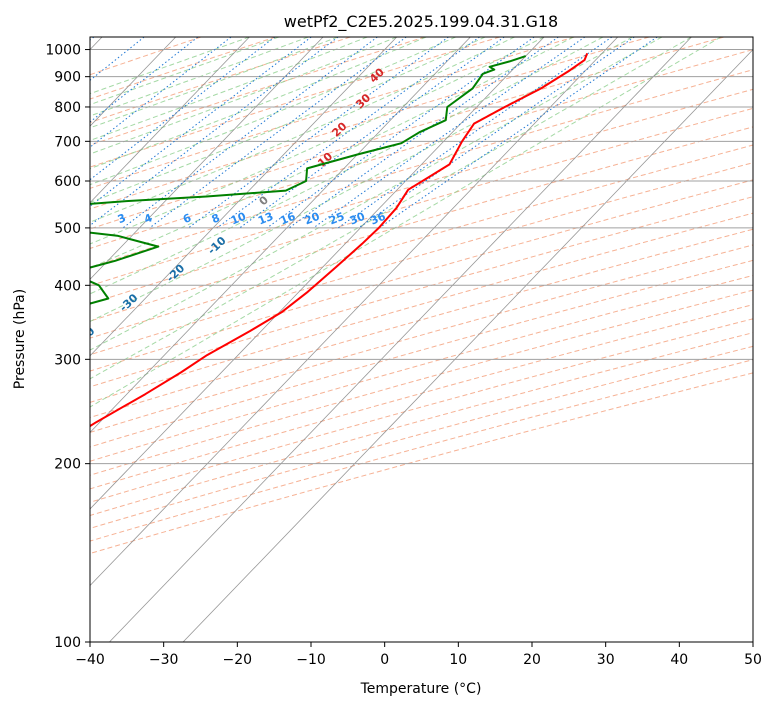 This screenshot has width=775, height=708. What do you see at coordinates (67, 347) in the screenshot?
I see `y-axis: 100 200 300 400 500 600 700 800 900 1000` at bounding box center [67, 347].